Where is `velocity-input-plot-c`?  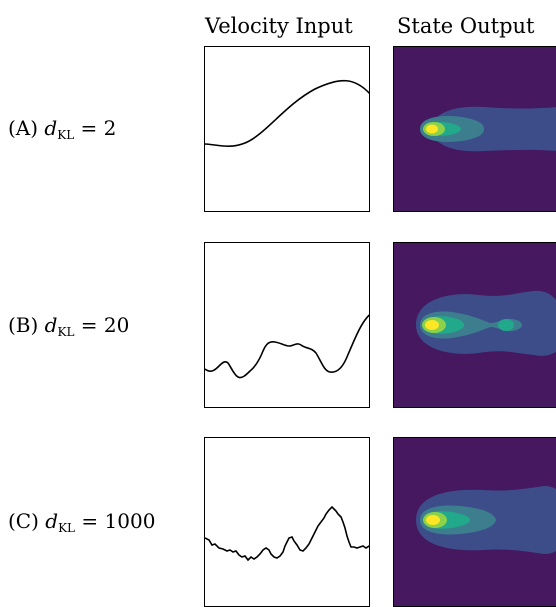
velocity-input-plot-c is located at coordinates (287, 522).